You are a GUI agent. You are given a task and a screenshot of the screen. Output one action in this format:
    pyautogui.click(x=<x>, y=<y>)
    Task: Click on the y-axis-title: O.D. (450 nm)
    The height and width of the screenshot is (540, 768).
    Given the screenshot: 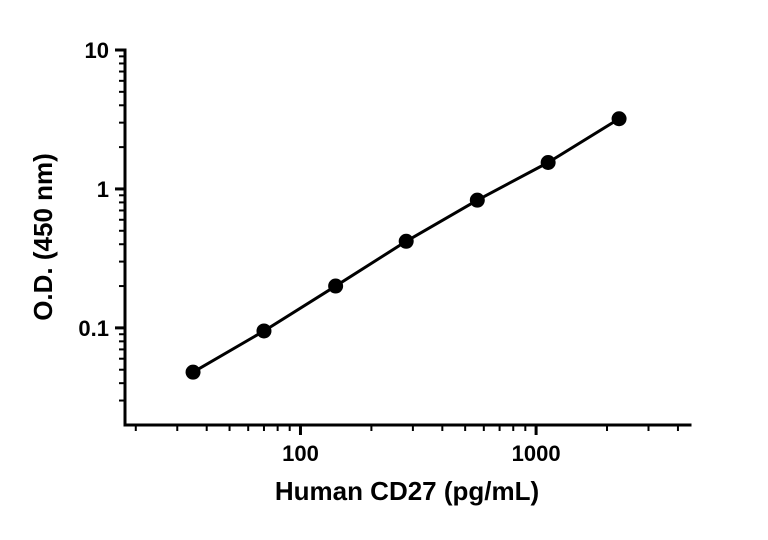 What is the action you would take?
    pyautogui.click(x=43, y=237)
    